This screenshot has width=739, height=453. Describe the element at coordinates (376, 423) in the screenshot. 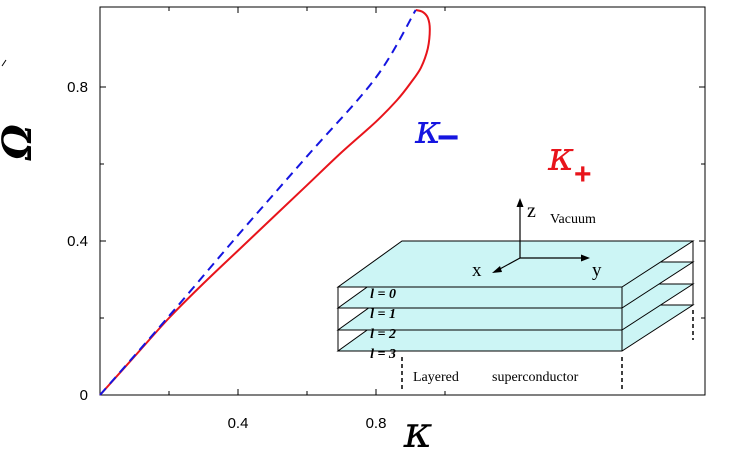

I see `x-tick-label: 0.8` at that location.